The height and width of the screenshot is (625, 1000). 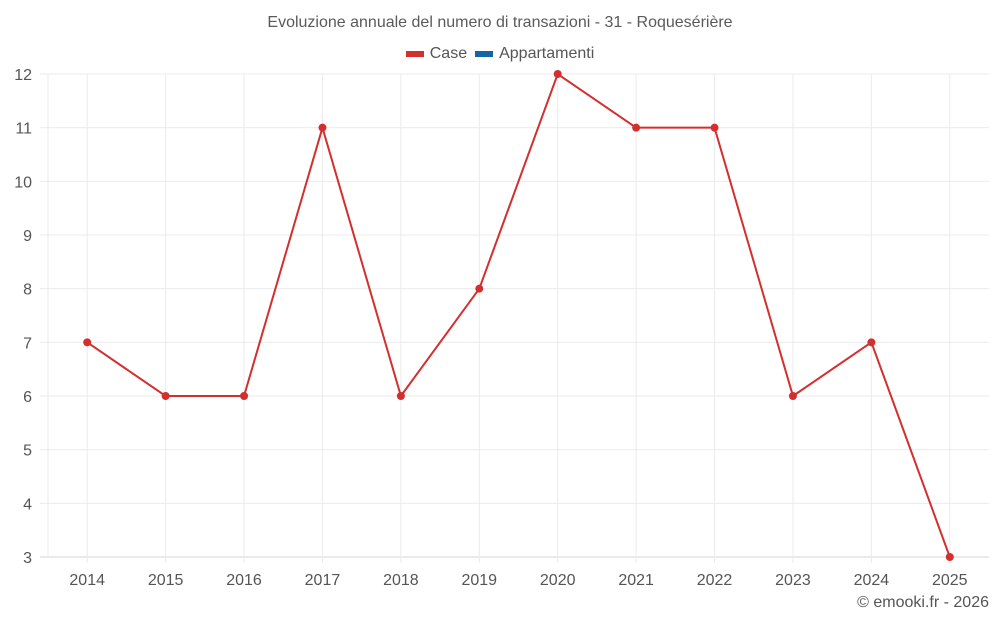 I want to click on legend-label-appartamenti: Appartamenti, so click(x=547, y=53).